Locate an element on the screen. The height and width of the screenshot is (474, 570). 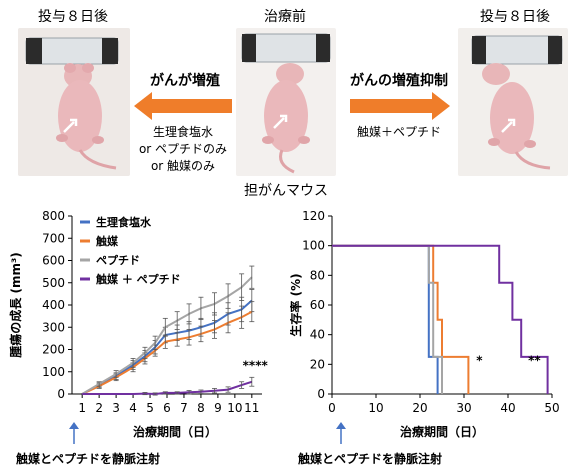
x-tick-label: 4 is located at coordinates (133, 408).